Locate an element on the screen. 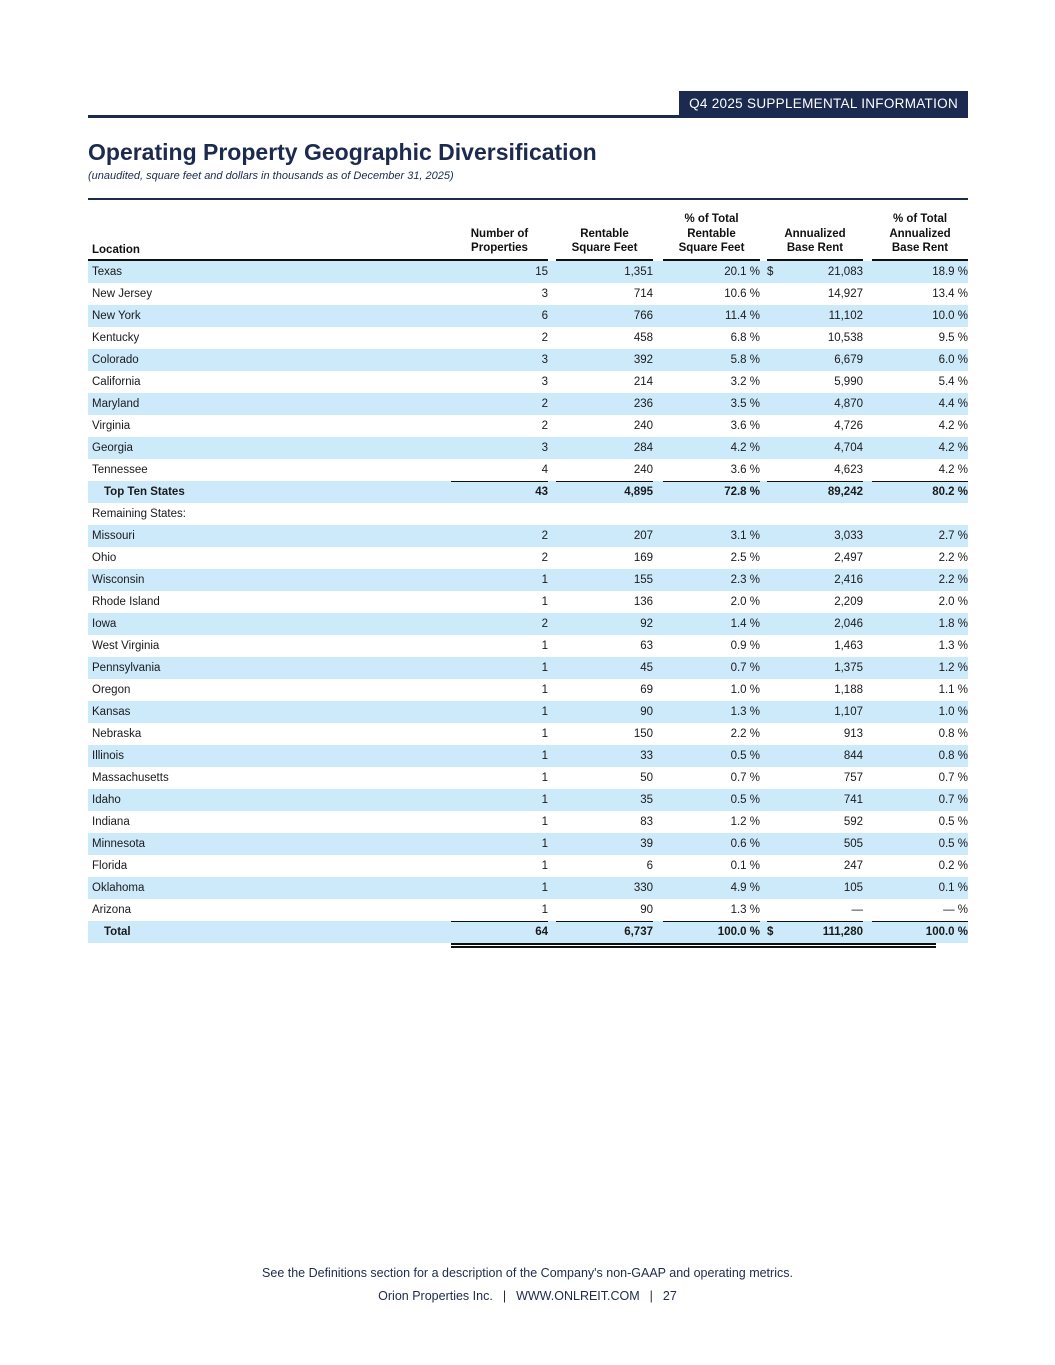 Image resolution: width=1055 pixels, height=1365 pixels. cell-annualized-base-rent: 11,102 is located at coordinates (815, 316).